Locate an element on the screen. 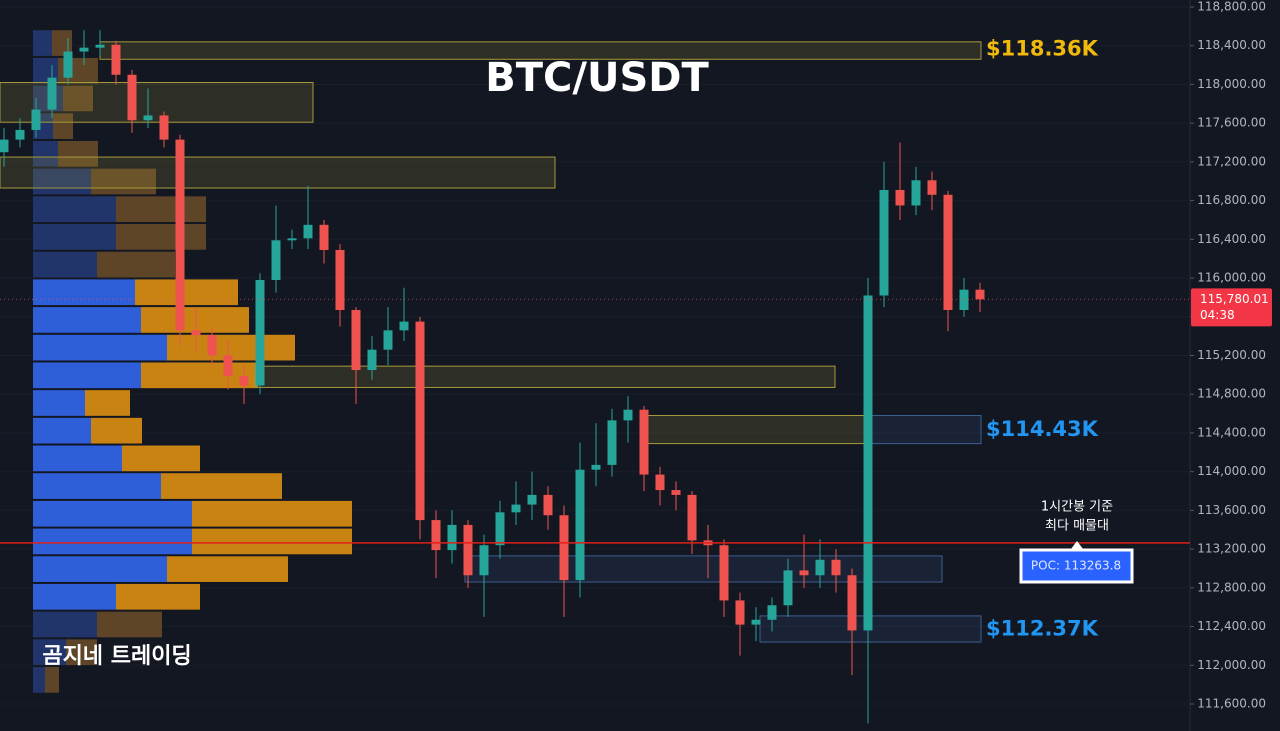 Image resolution: width=1280 pixels, height=731 pixels. last-price-label: 115,780.01 is located at coordinates (1234, 299).